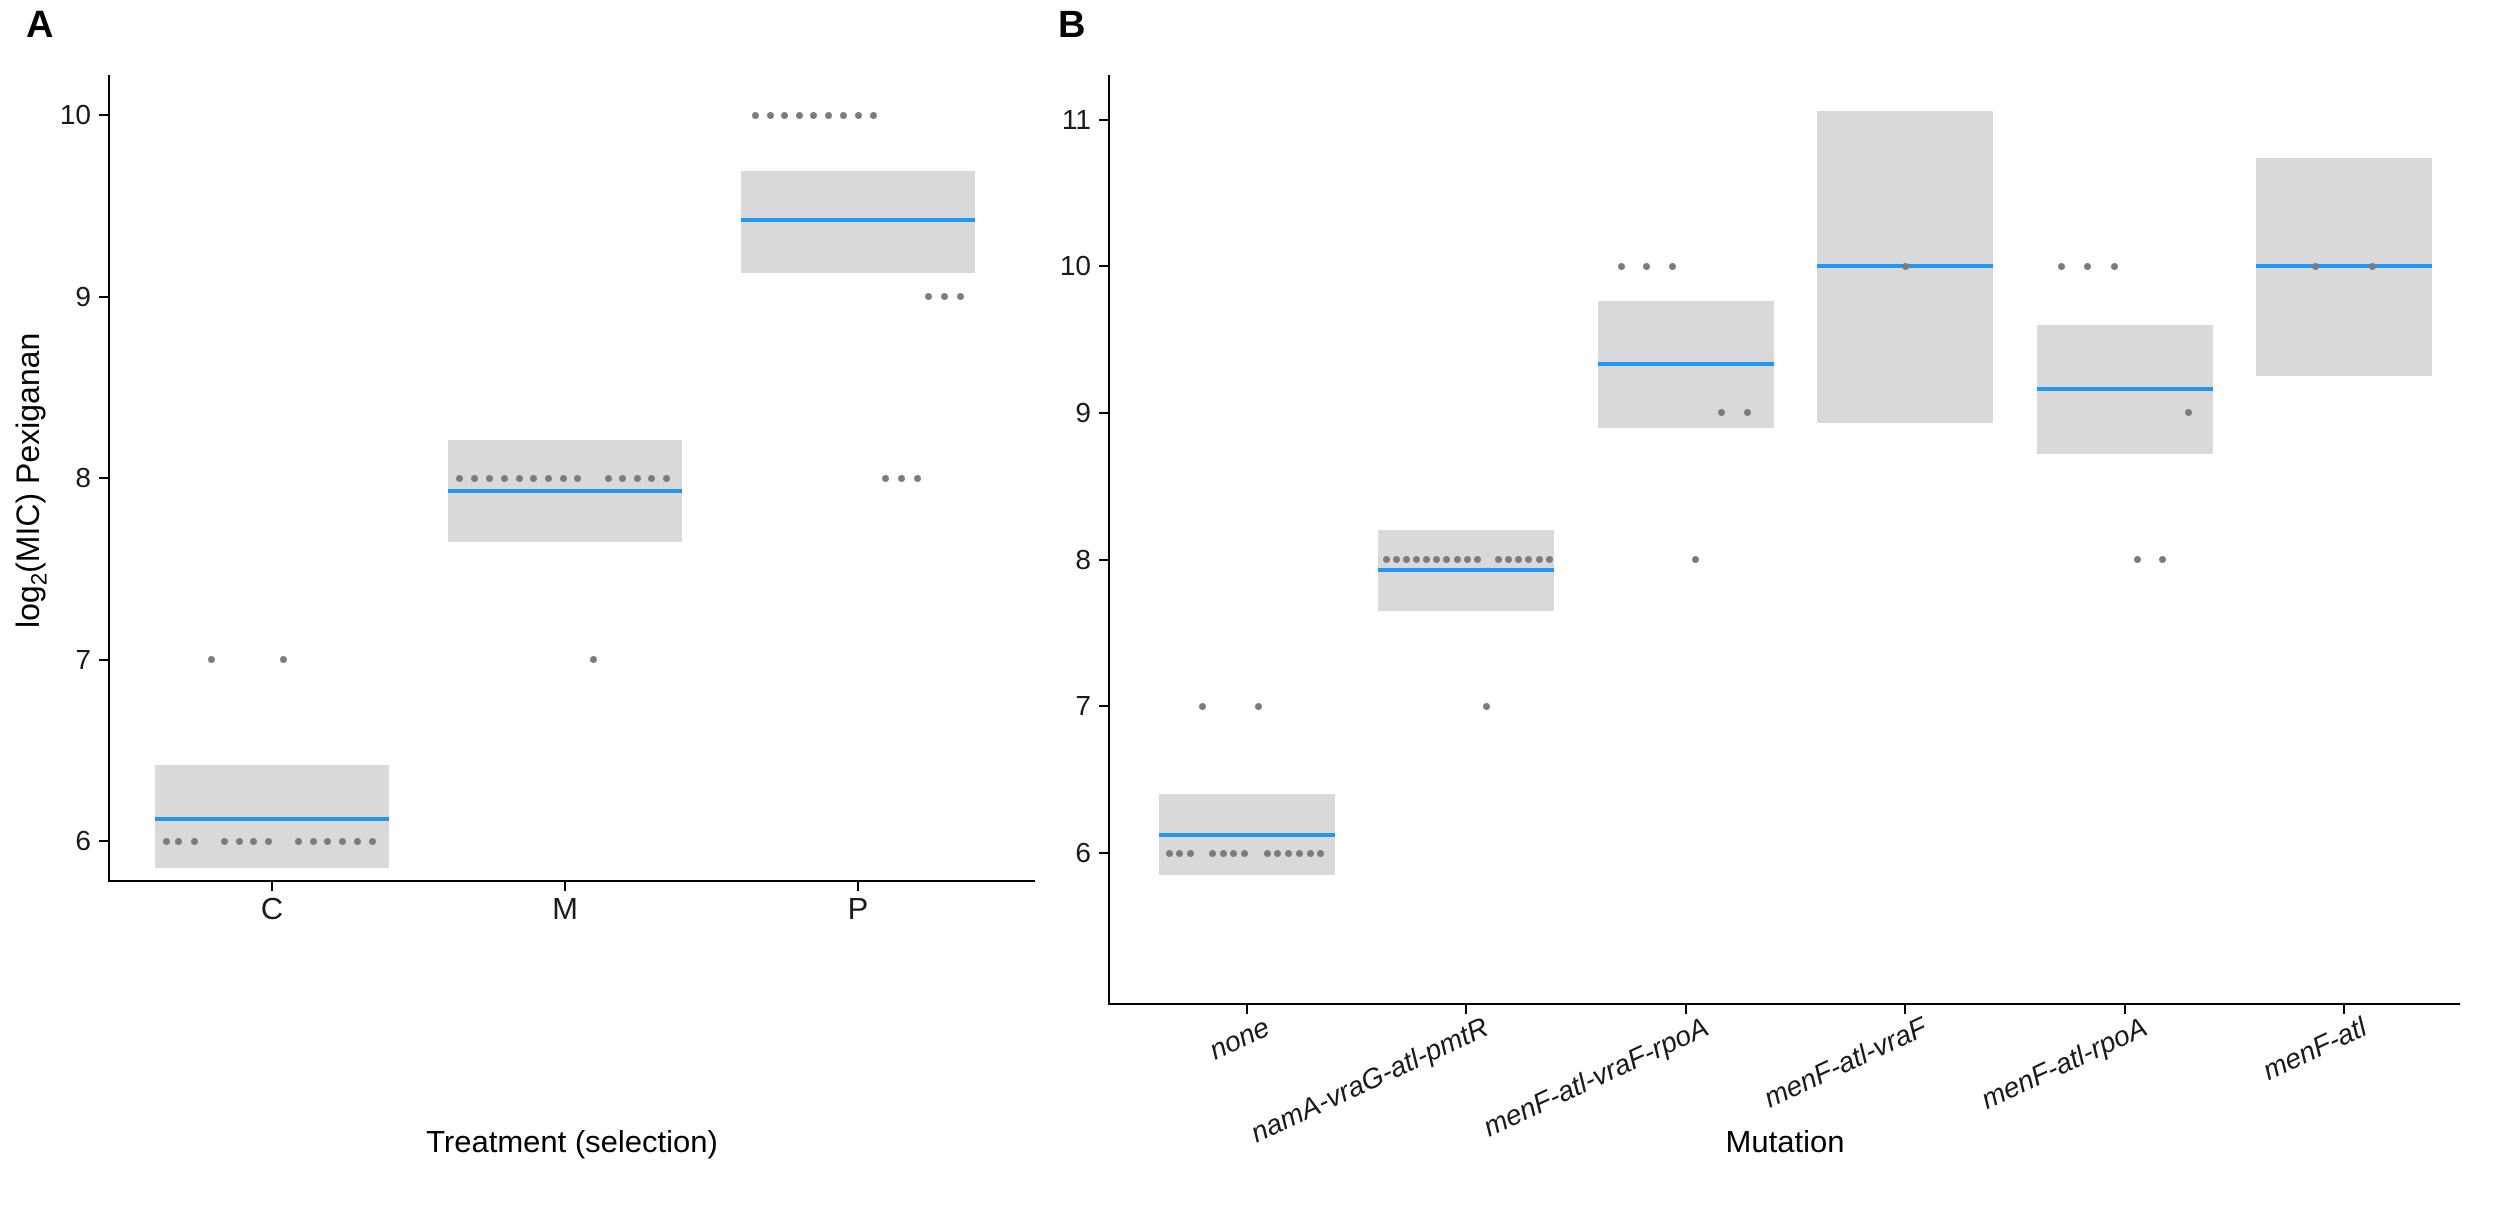 The image size is (2500, 1221). Describe the element at coordinates (2064, 1063) in the screenshot. I see `x-tick-label: menF-atl-rpoA` at that location.